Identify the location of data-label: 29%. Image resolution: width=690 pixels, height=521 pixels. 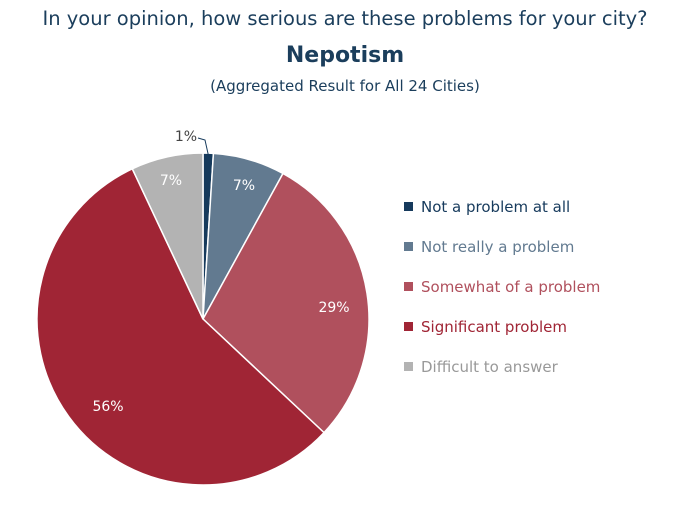
(333, 308).